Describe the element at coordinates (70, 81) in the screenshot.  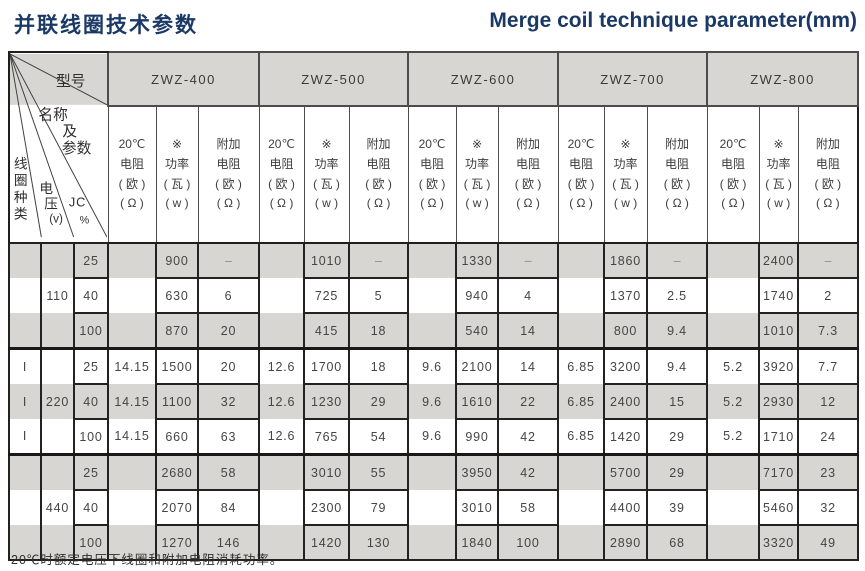
I see `corner-label-model: 型号` at that location.